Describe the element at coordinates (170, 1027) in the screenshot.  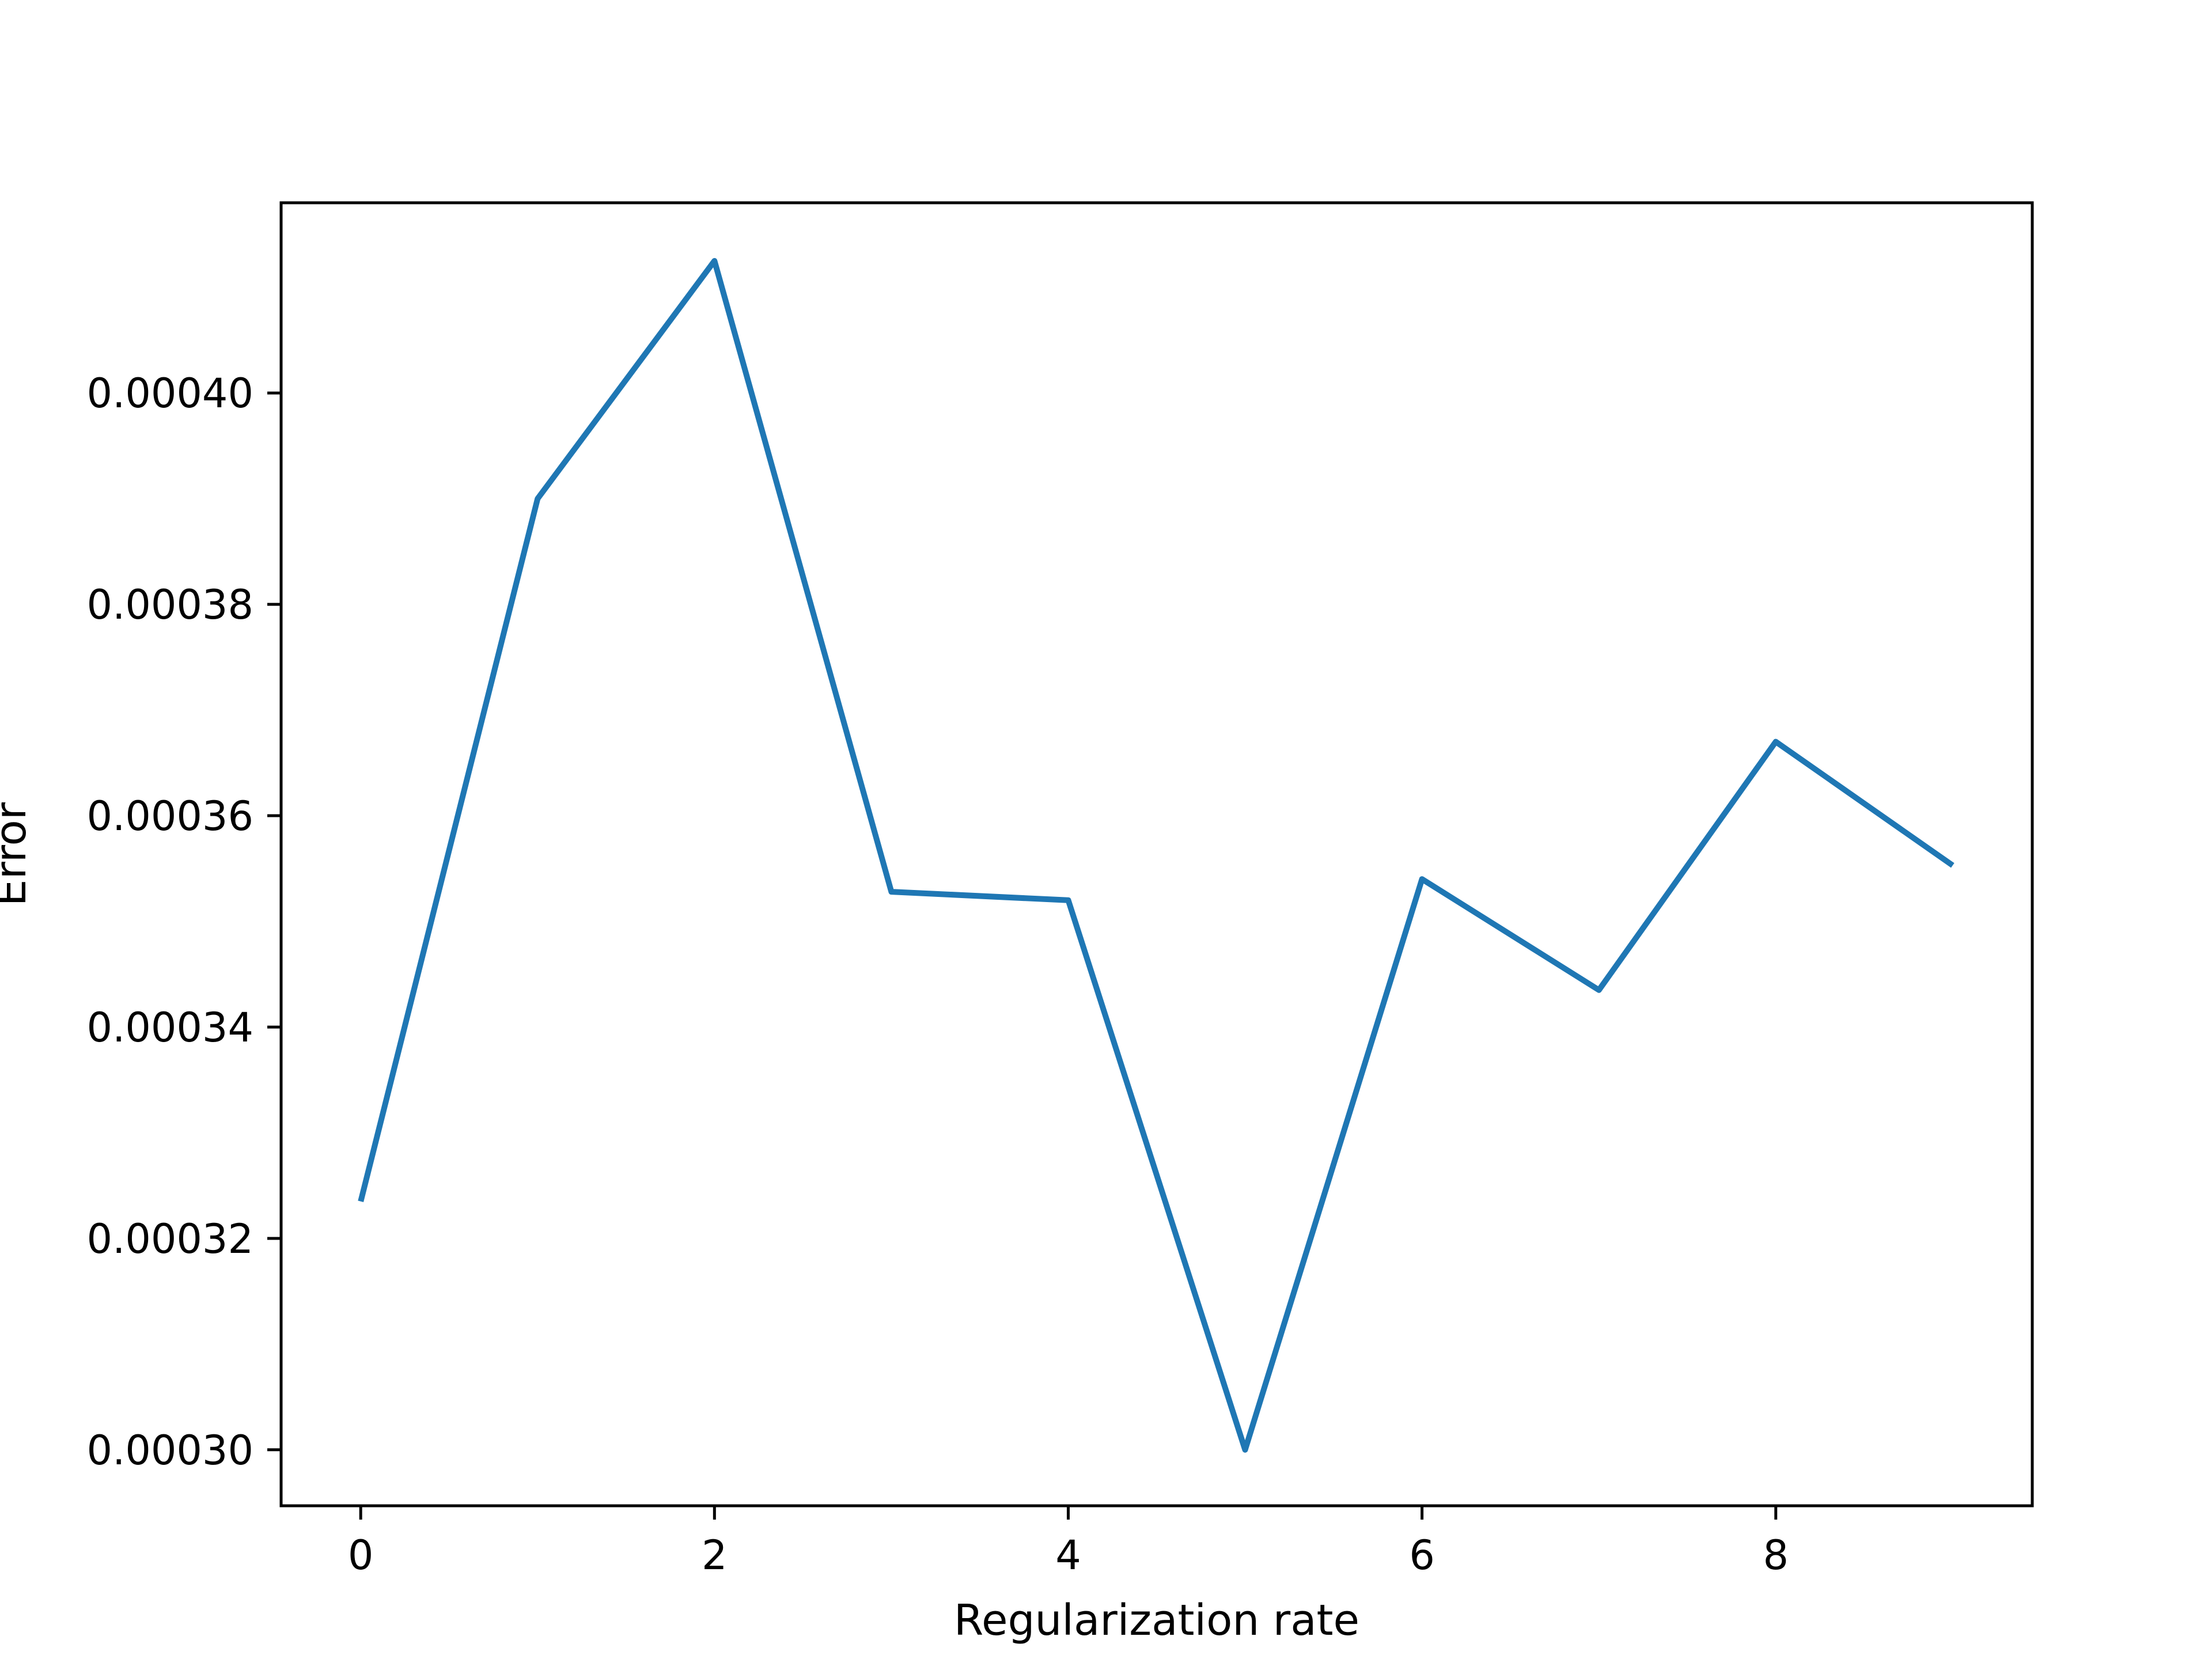
I see `y-tick-label: 0.00034` at that location.